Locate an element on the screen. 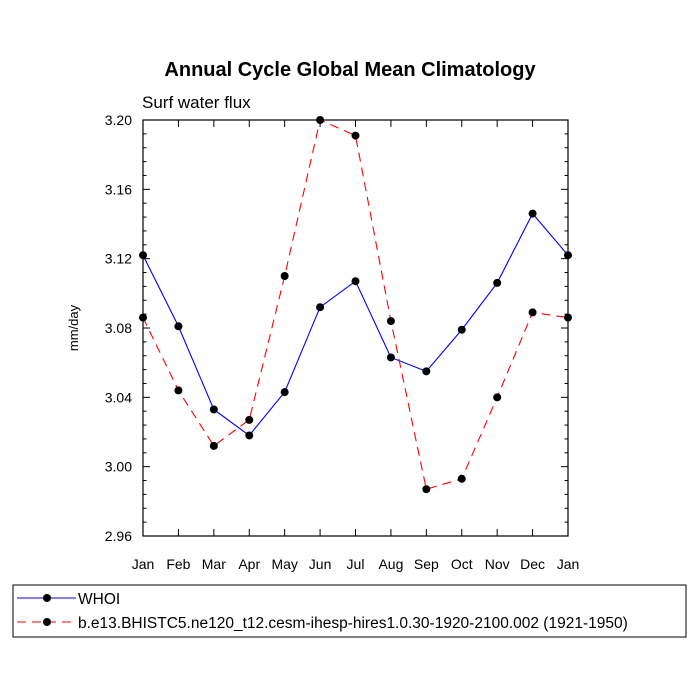 Image resolution: width=700 pixels, height=700 pixels. x-tick-label: Apr is located at coordinates (249, 564).